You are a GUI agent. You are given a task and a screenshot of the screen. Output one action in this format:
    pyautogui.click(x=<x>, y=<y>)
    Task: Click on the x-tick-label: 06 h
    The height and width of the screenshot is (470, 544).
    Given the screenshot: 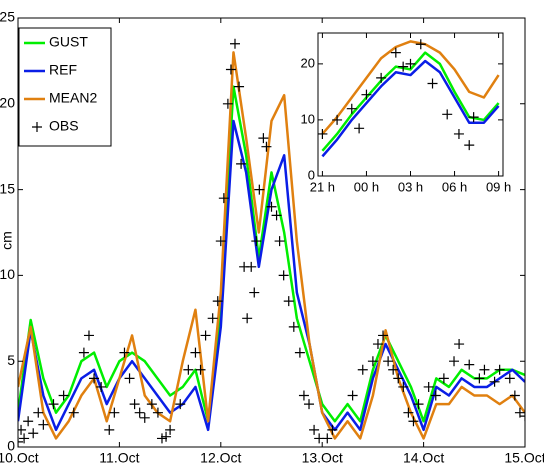 What is the action you would take?
    pyautogui.click(x=454, y=186)
    